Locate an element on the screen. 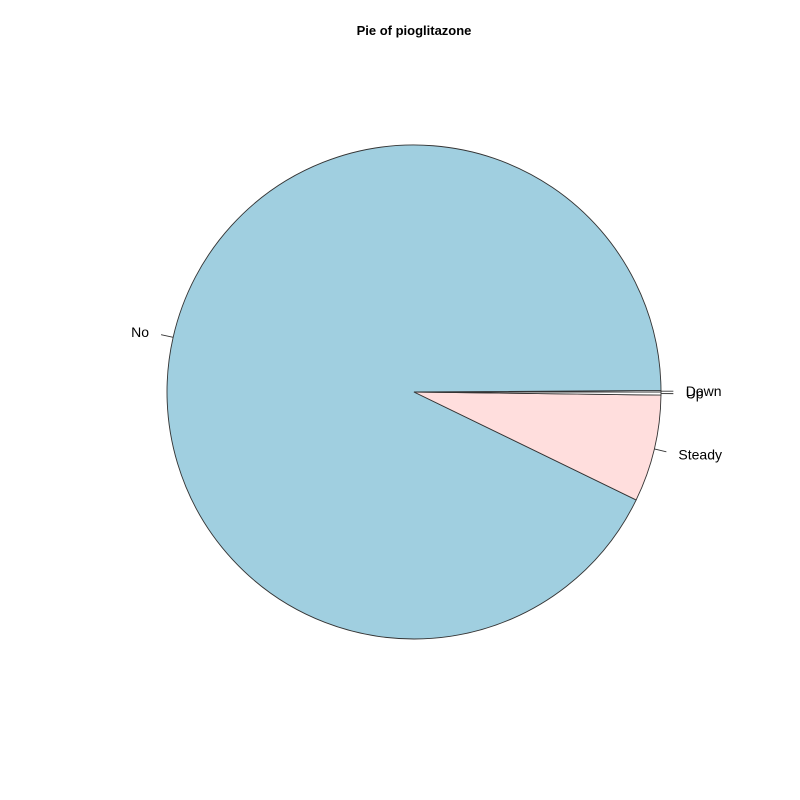  pie-slice-up is located at coordinates (537, 393).